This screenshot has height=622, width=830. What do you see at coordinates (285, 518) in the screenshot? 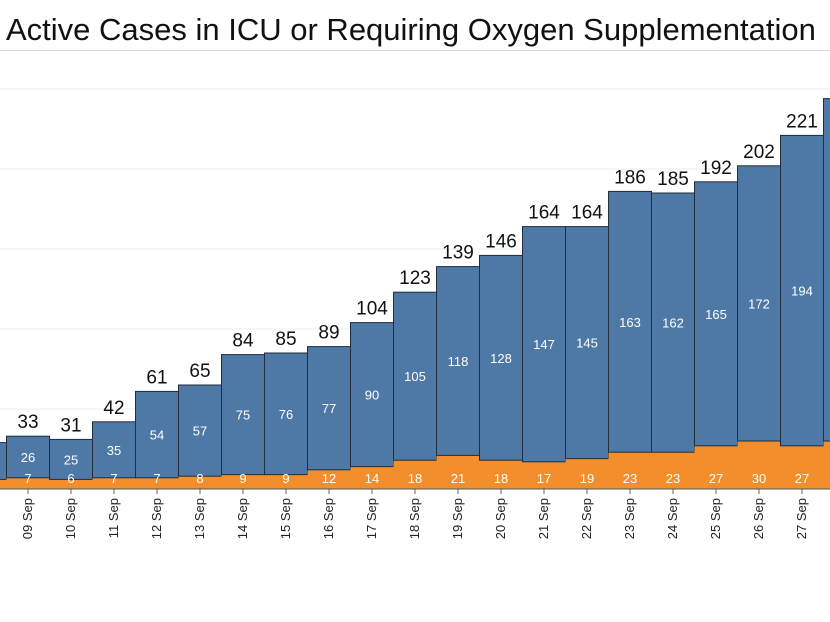
I see `x-tick-label: 15 Sep` at bounding box center [285, 518].